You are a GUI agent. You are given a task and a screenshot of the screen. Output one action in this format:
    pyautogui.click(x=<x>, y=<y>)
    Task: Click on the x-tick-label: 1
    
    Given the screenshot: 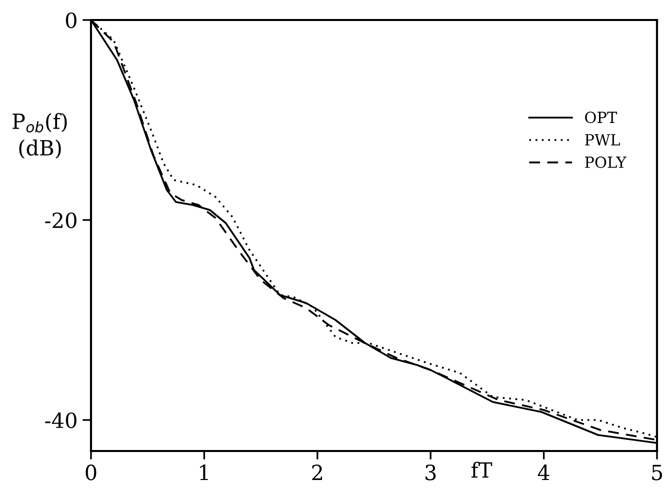 What is the action you would take?
    pyautogui.click(x=204, y=472)
    